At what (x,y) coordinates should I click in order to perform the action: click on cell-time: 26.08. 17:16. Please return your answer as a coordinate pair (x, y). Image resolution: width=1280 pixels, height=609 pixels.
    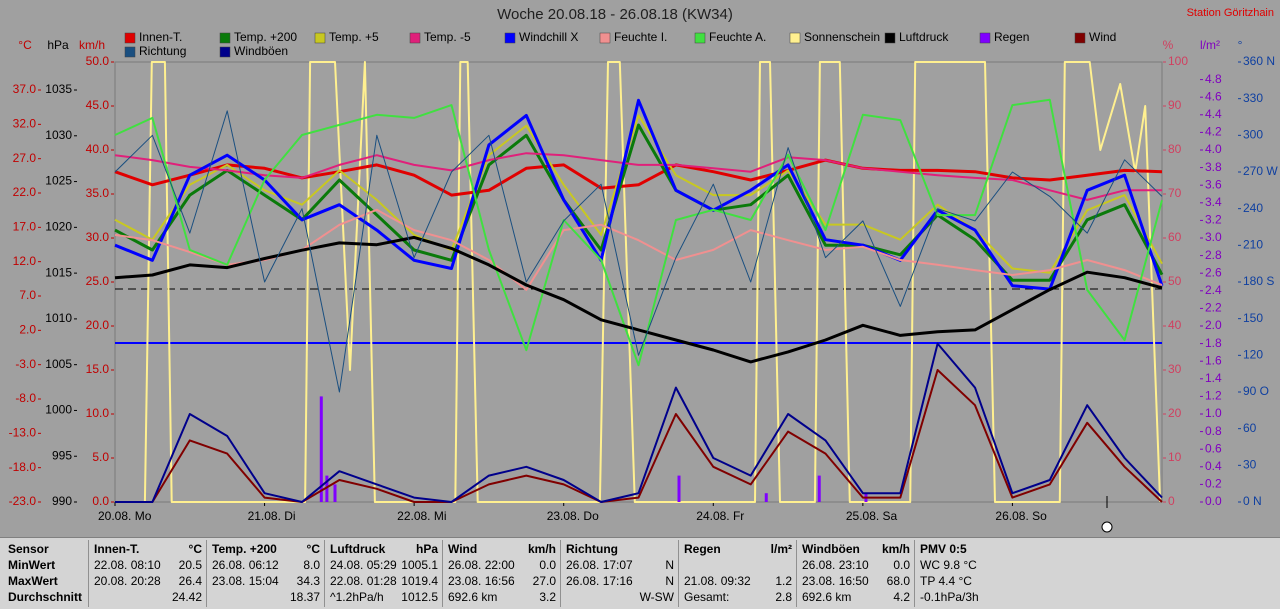
    Looking at the image, I should click on (599, 581).